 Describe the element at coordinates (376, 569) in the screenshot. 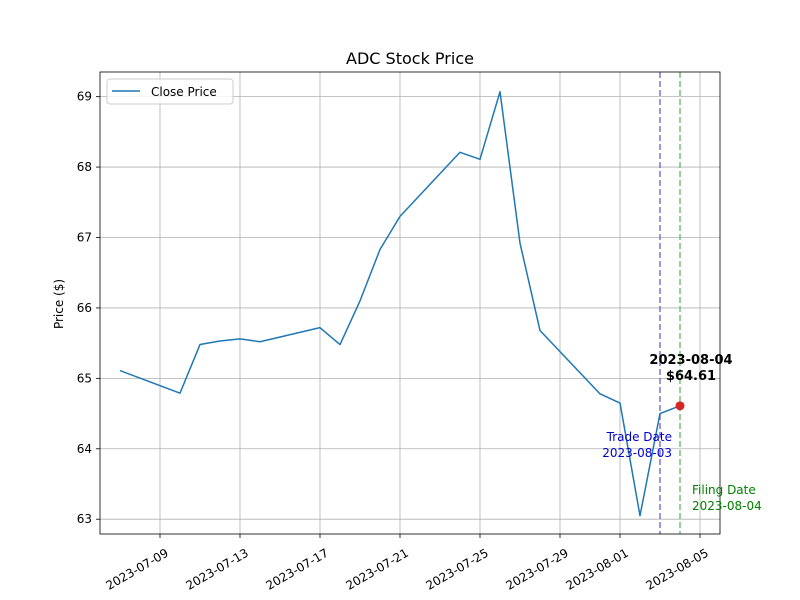

I see `x-tick-label-2023-07-21: 2023-07-21` at that location.